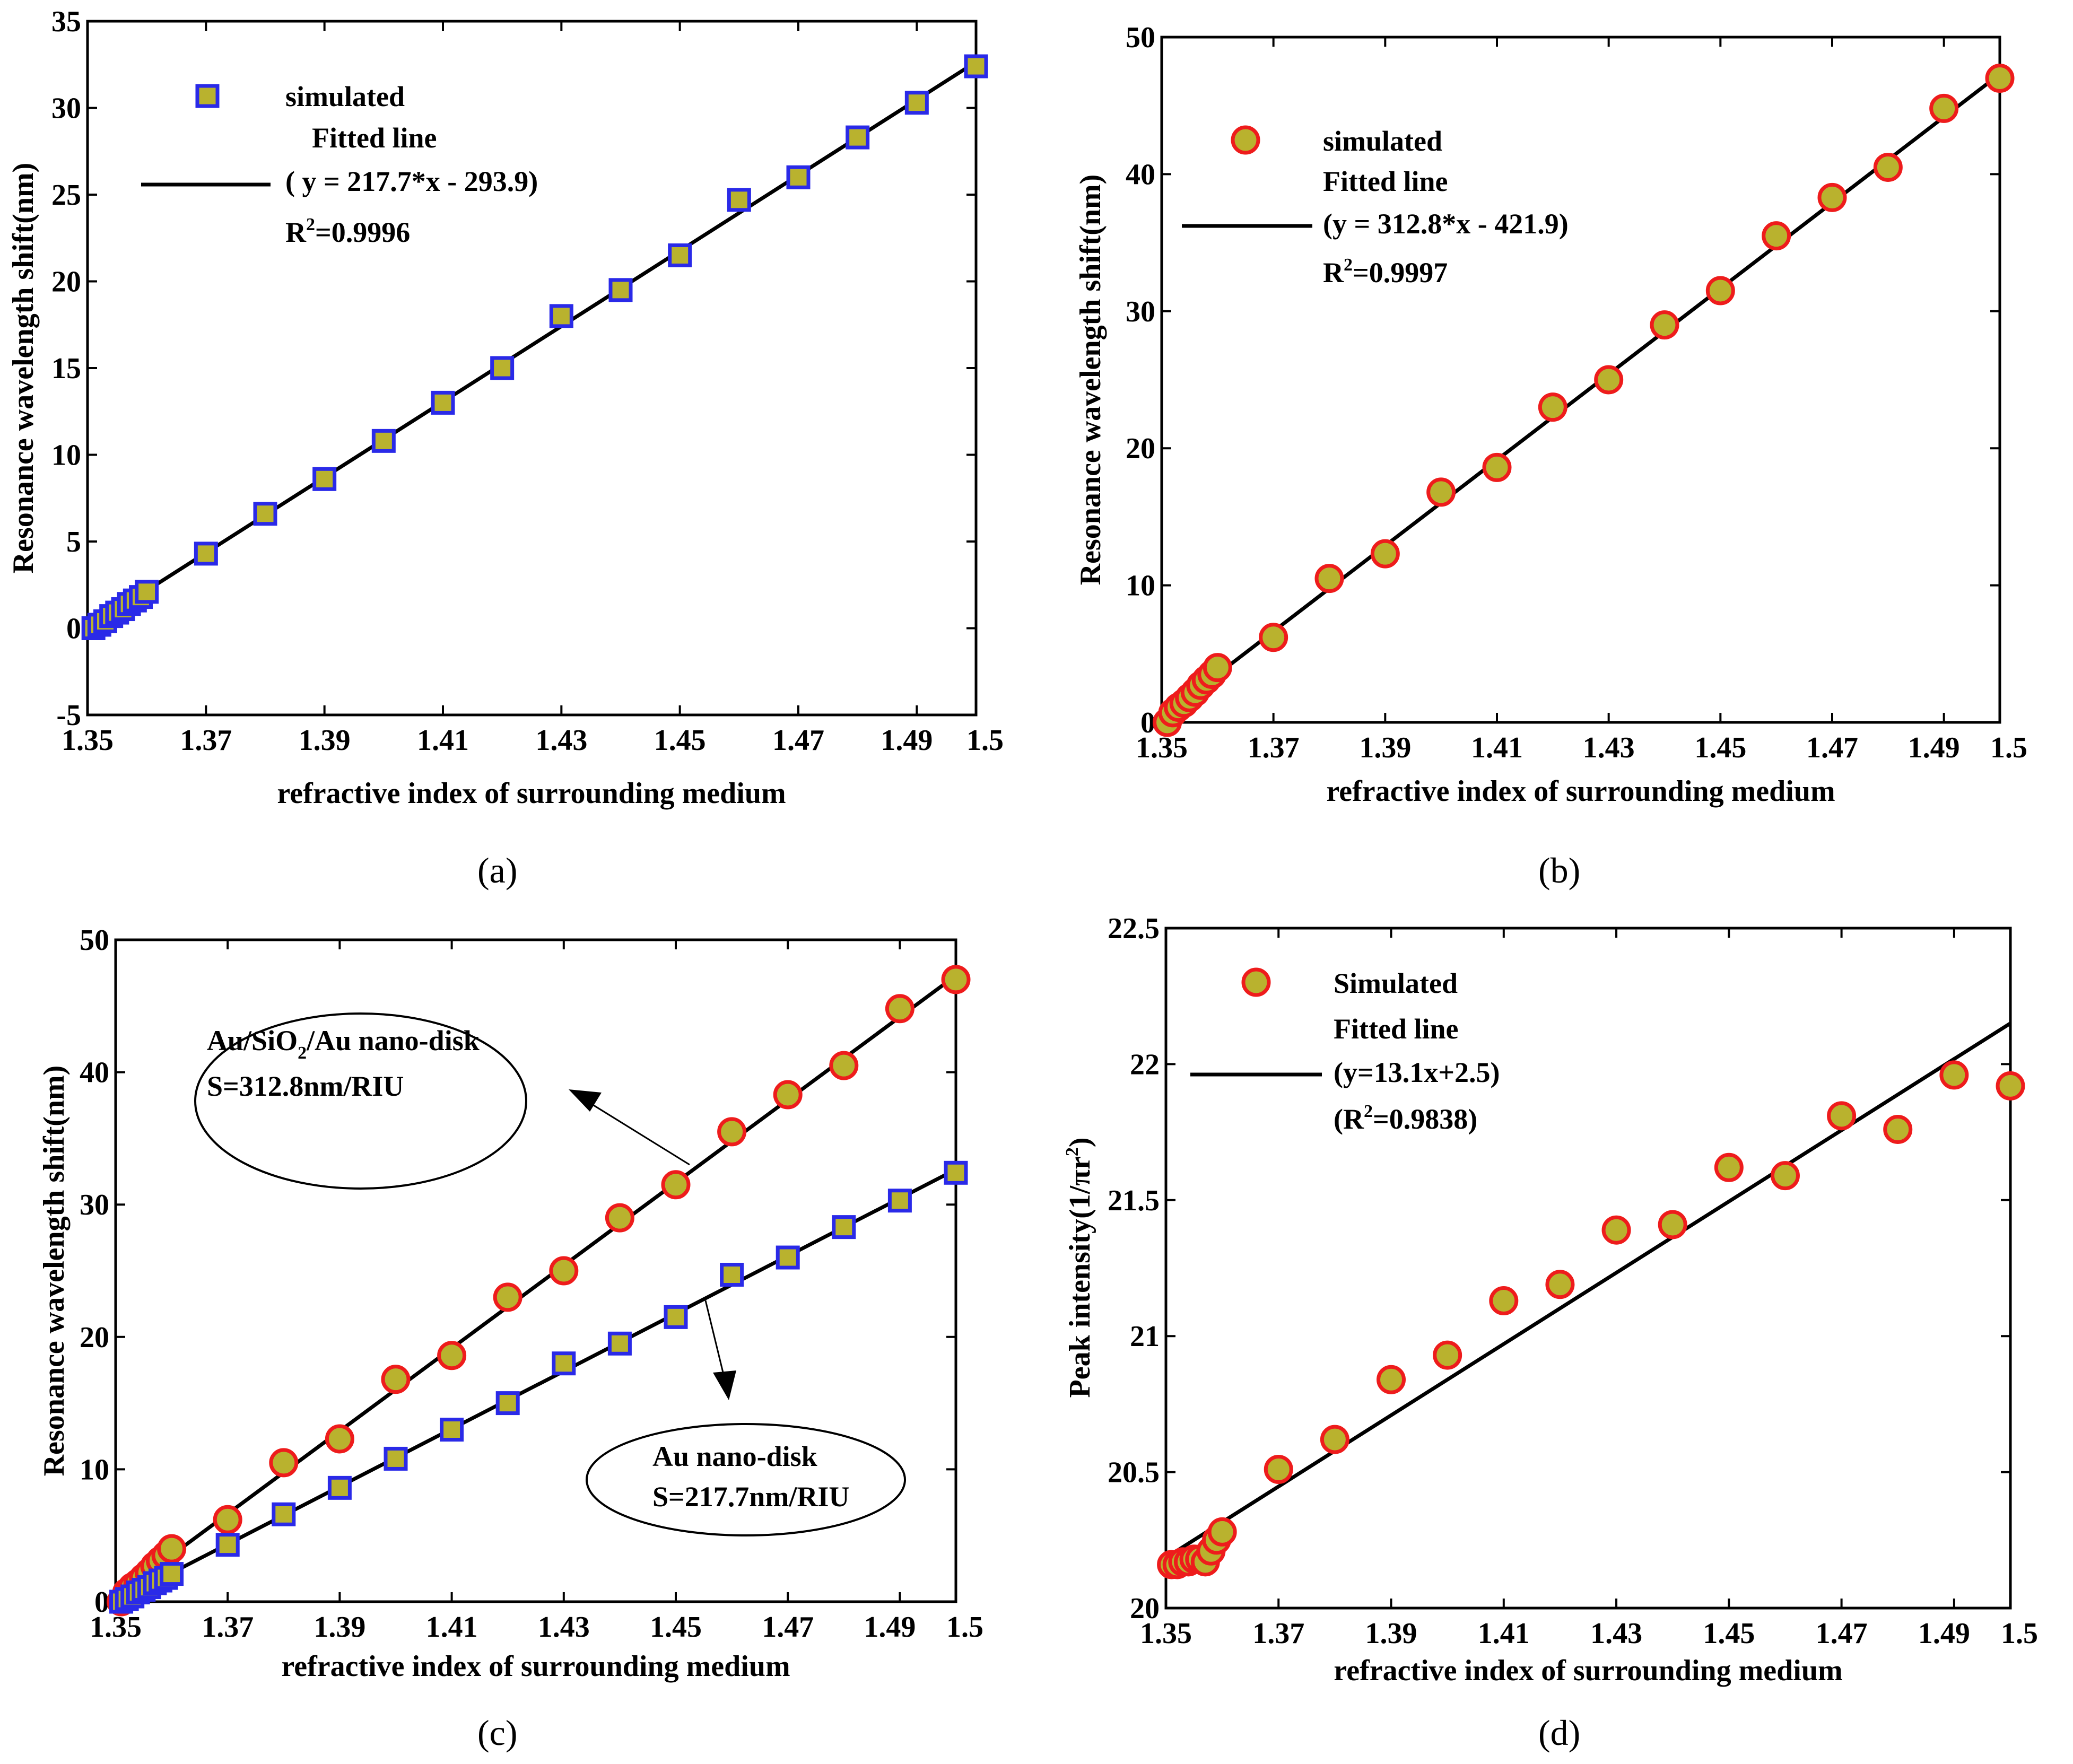 This screenshot has width=2073, height=1764. I want to click on chart-d-legend-marker, so click(1256, 982).